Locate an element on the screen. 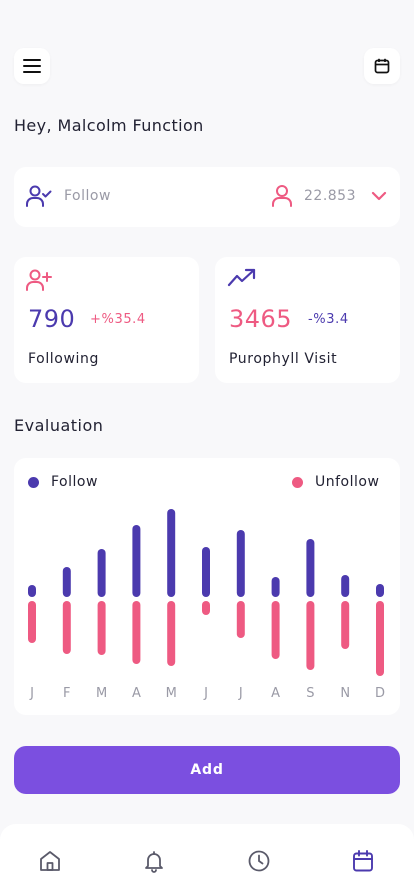 Image resolution: width=414 pixels, height=896 pixels. visit-stat-card: 3465 -%3.4 Purophyll Visit is located at coordinates (307, 320).